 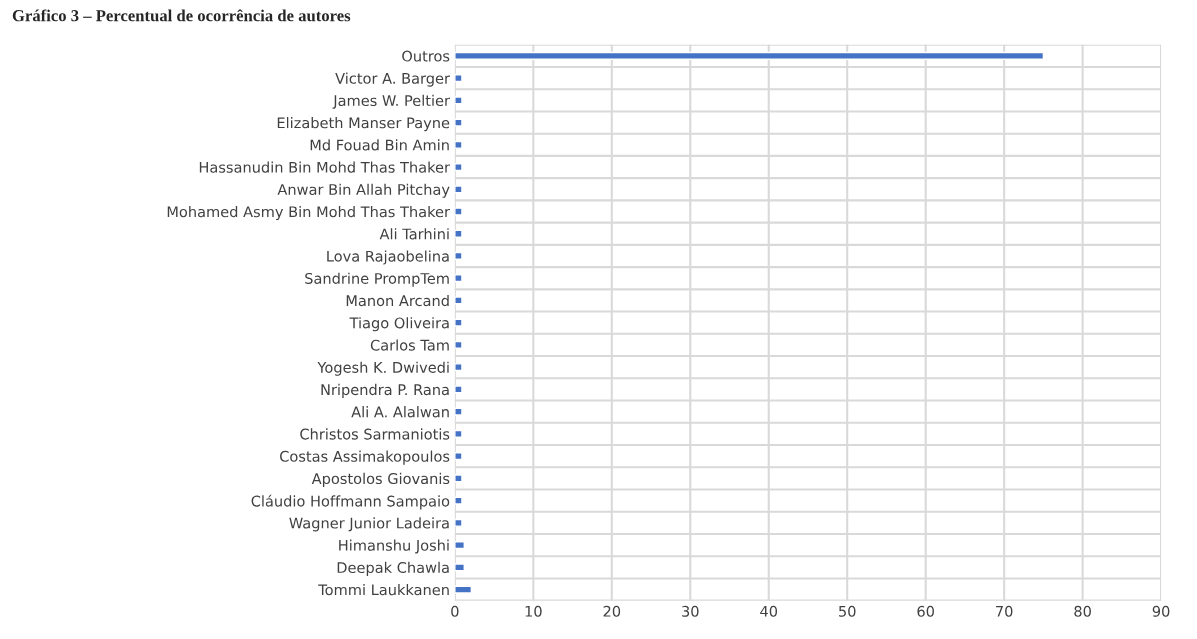 I want to click on x-tick-label: 90, so click(x=1161, y=611).